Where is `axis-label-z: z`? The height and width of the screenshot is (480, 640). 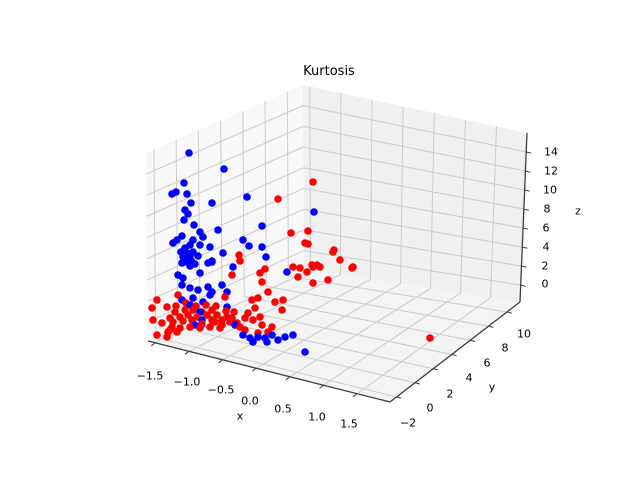
axis-label-z: z is located at coordinates (578, 211).